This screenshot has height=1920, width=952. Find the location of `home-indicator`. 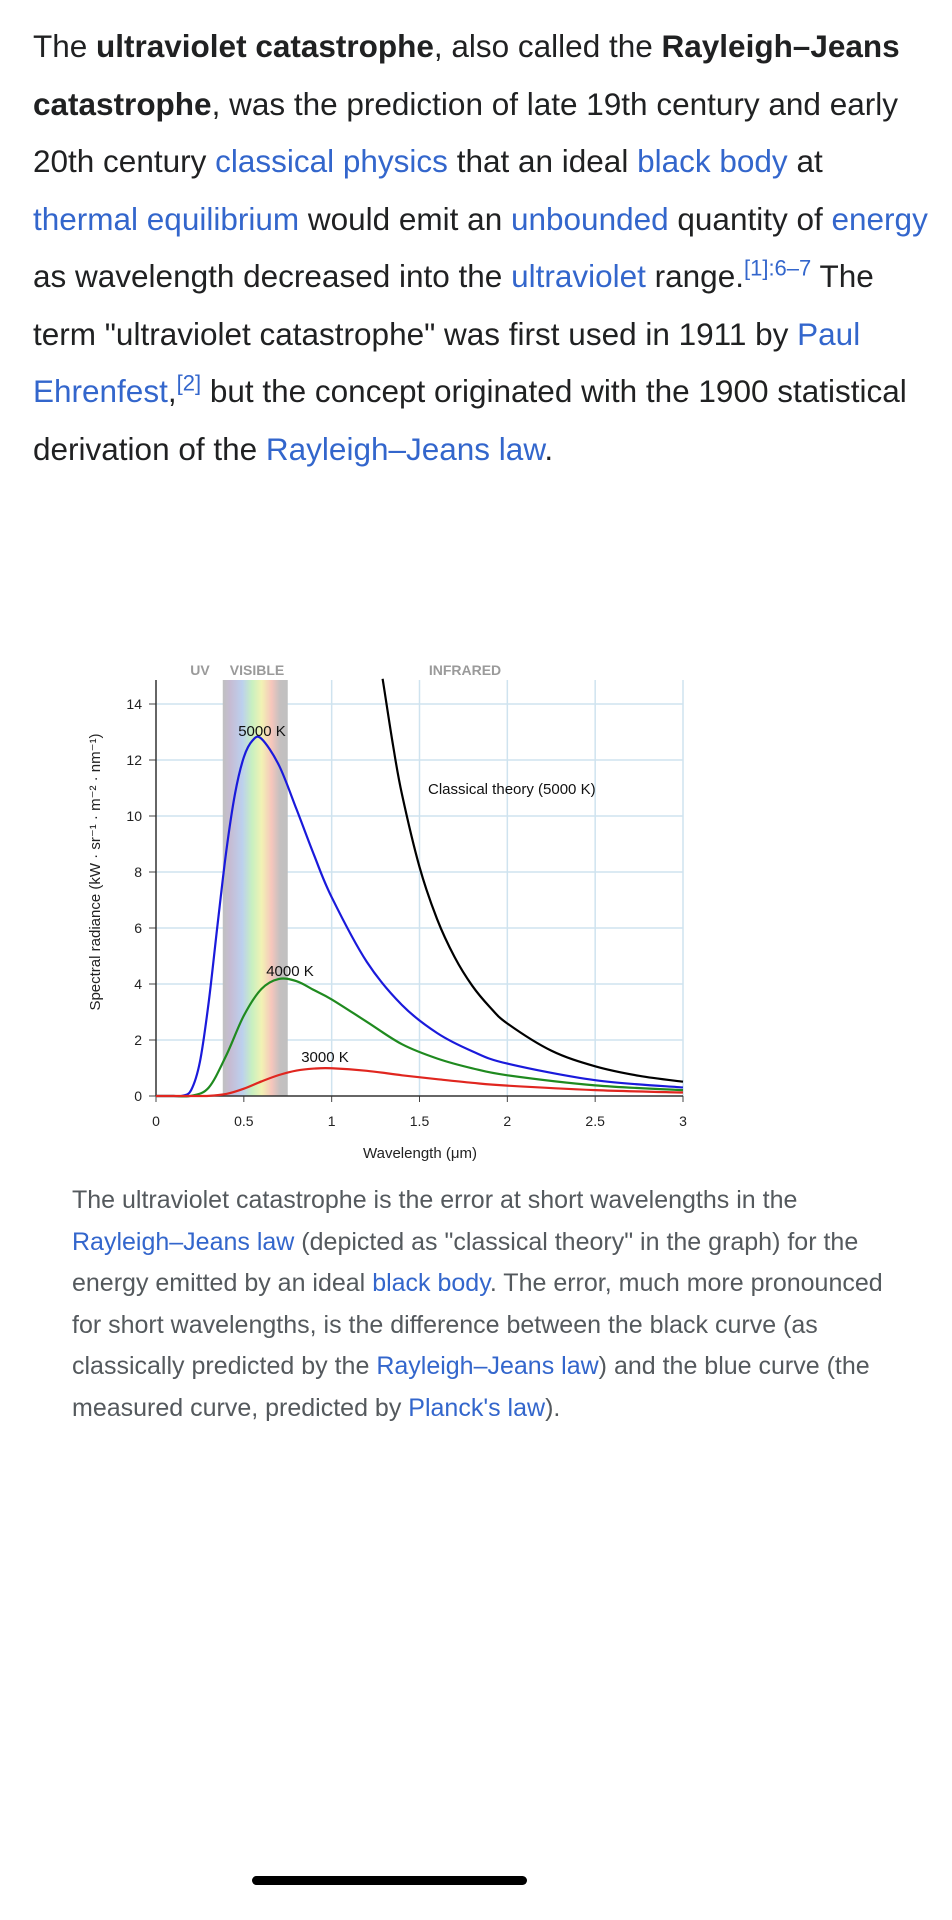

home-indicator is located at coordinates (389, 1880).